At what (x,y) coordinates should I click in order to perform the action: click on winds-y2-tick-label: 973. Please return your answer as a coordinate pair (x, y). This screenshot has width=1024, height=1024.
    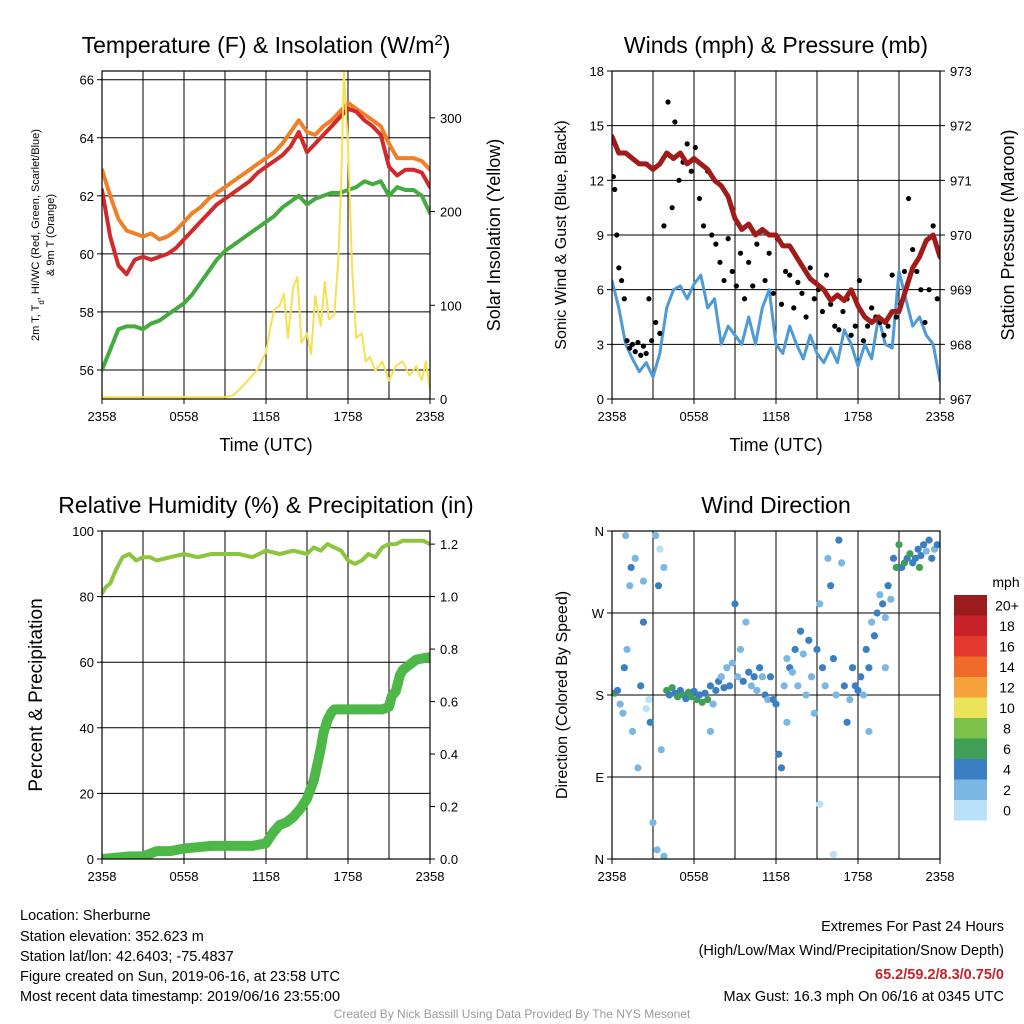
    Looking at the image, I should click on (961, 71).